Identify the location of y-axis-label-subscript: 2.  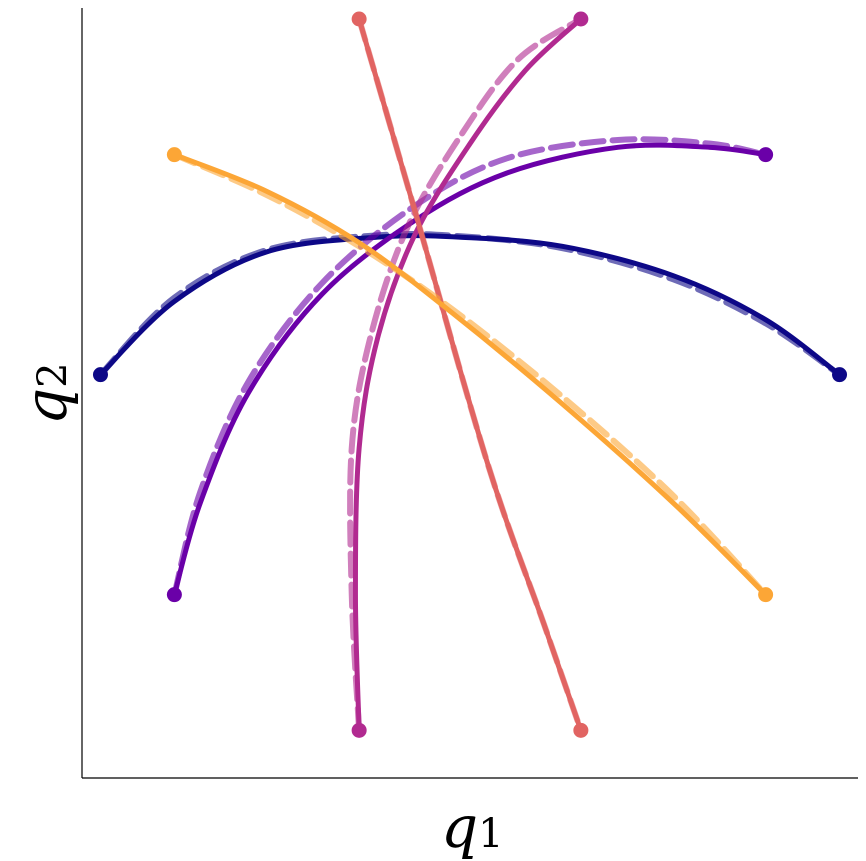
(53, 374).